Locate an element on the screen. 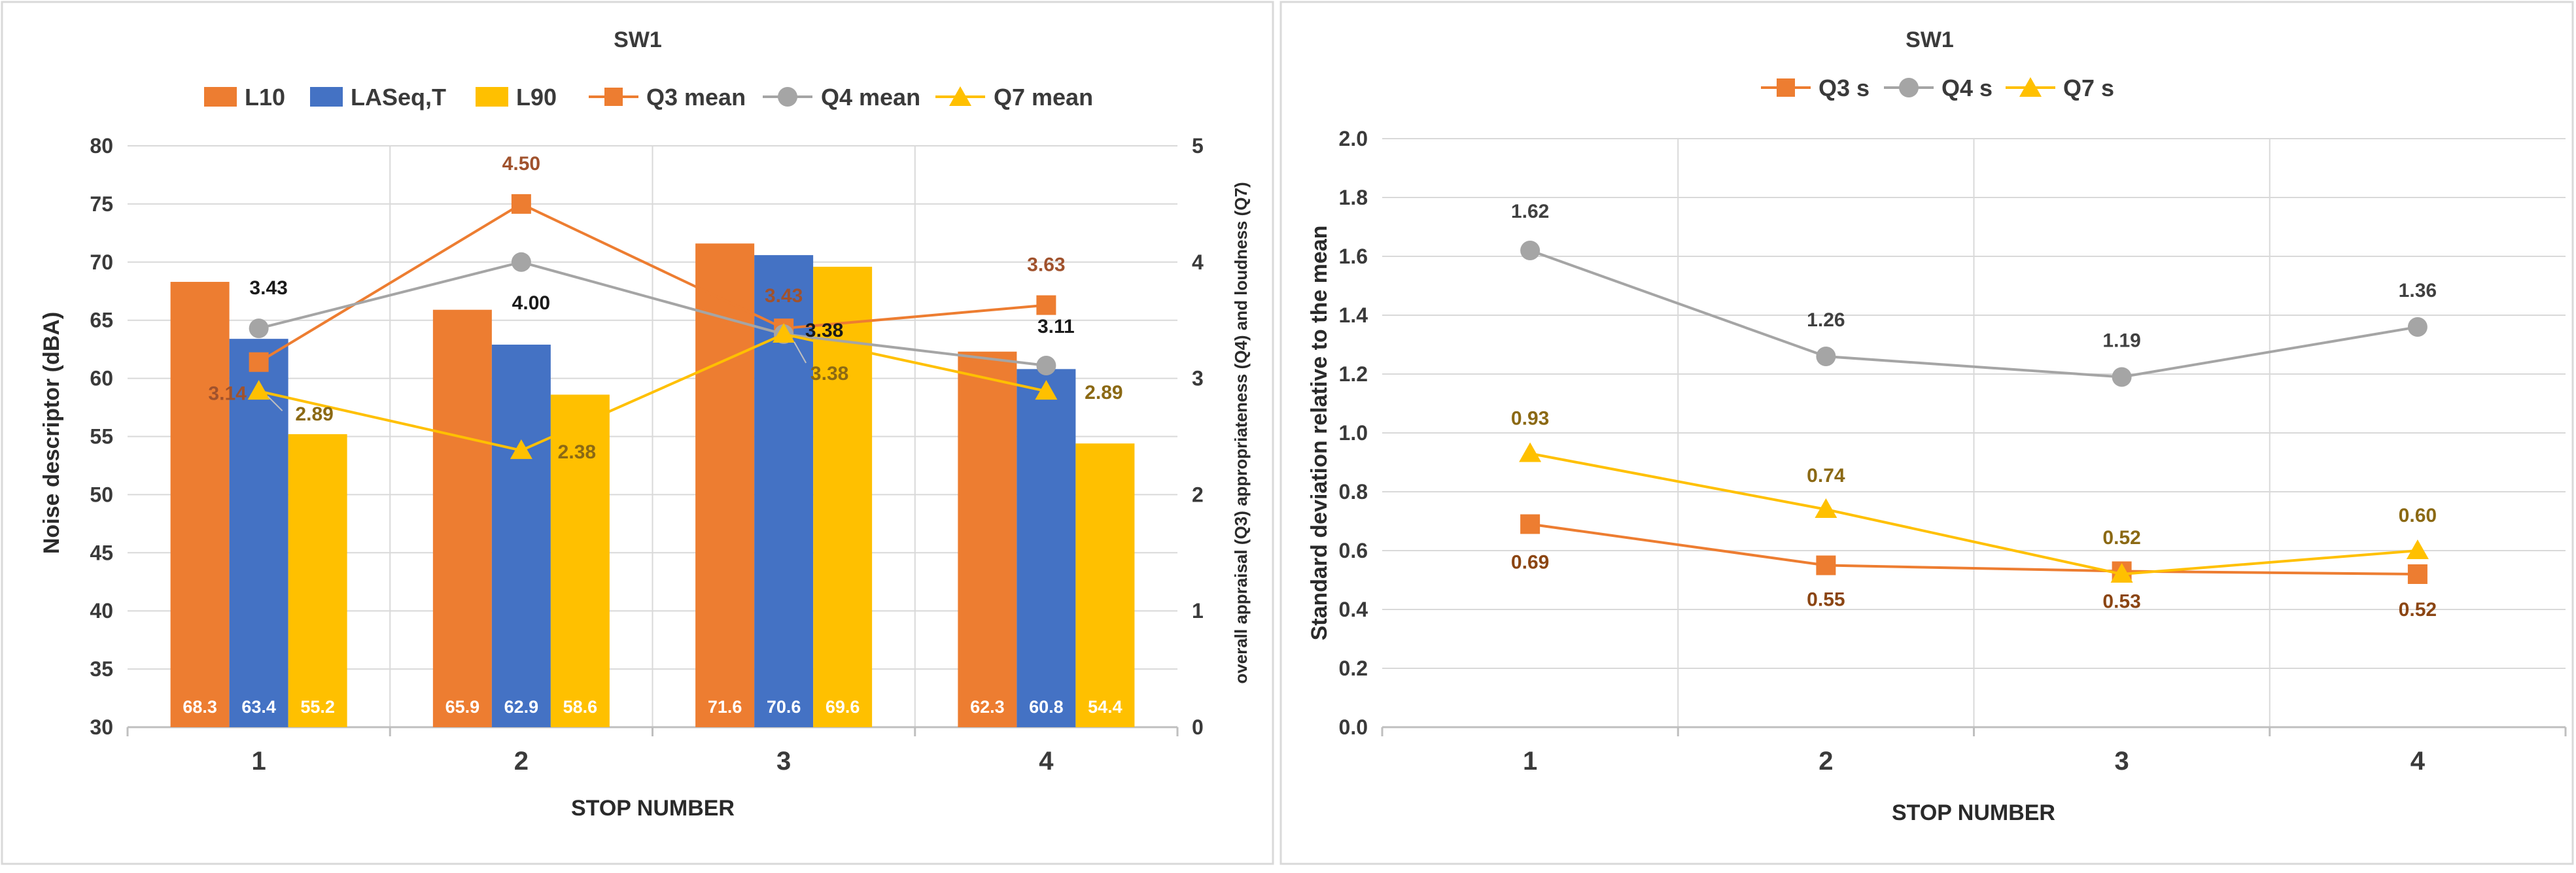  right-x-tick-label: 1 is located at coordinates (1530, 761).